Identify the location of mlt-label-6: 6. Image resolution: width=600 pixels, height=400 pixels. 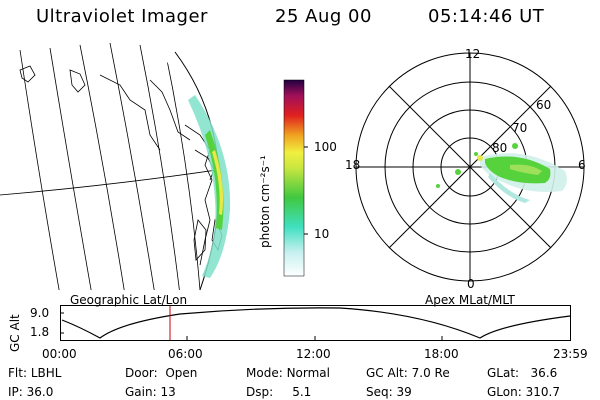
(582, 165).